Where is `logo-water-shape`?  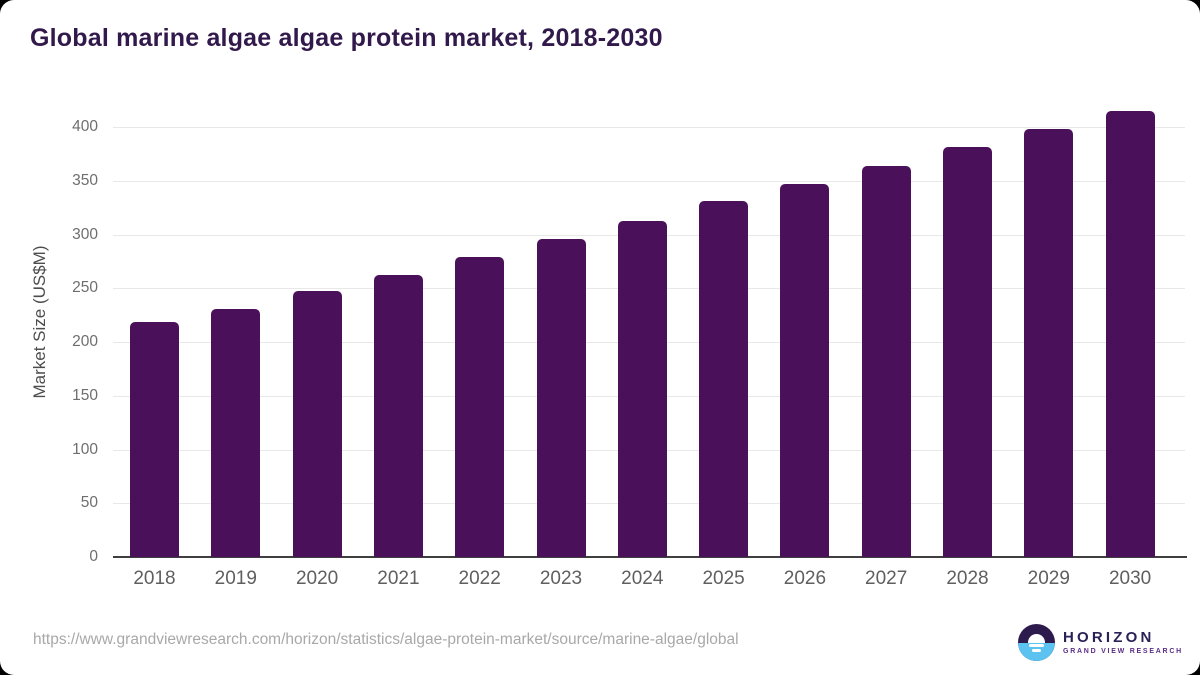 logo-water-shape is located at coordinates (1036, 651).